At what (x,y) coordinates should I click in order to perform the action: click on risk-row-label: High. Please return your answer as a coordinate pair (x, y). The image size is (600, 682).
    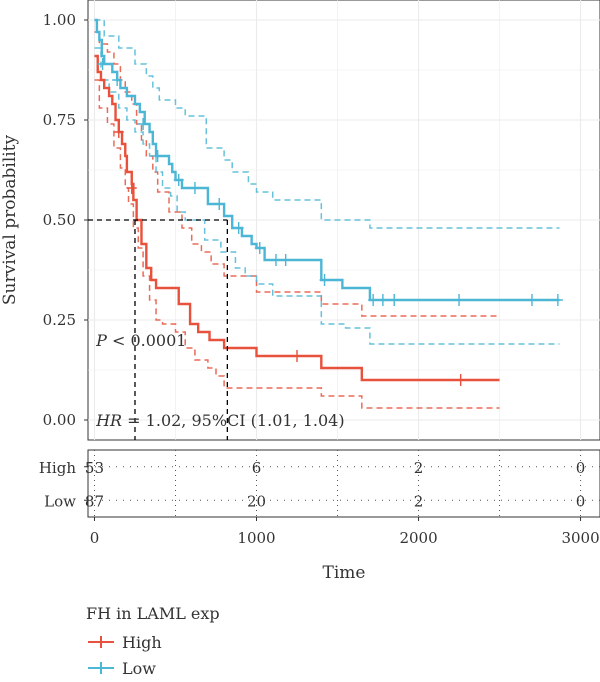
    Looking at the image, I should click on (57, 468).